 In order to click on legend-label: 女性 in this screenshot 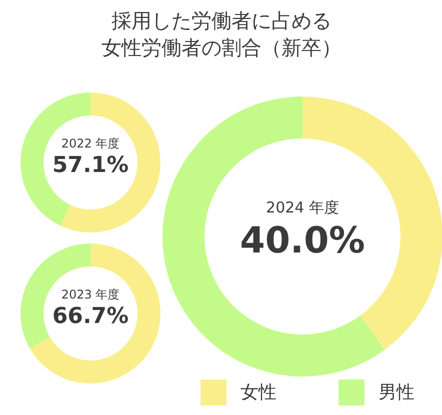, I will do `click(258, 392)`.